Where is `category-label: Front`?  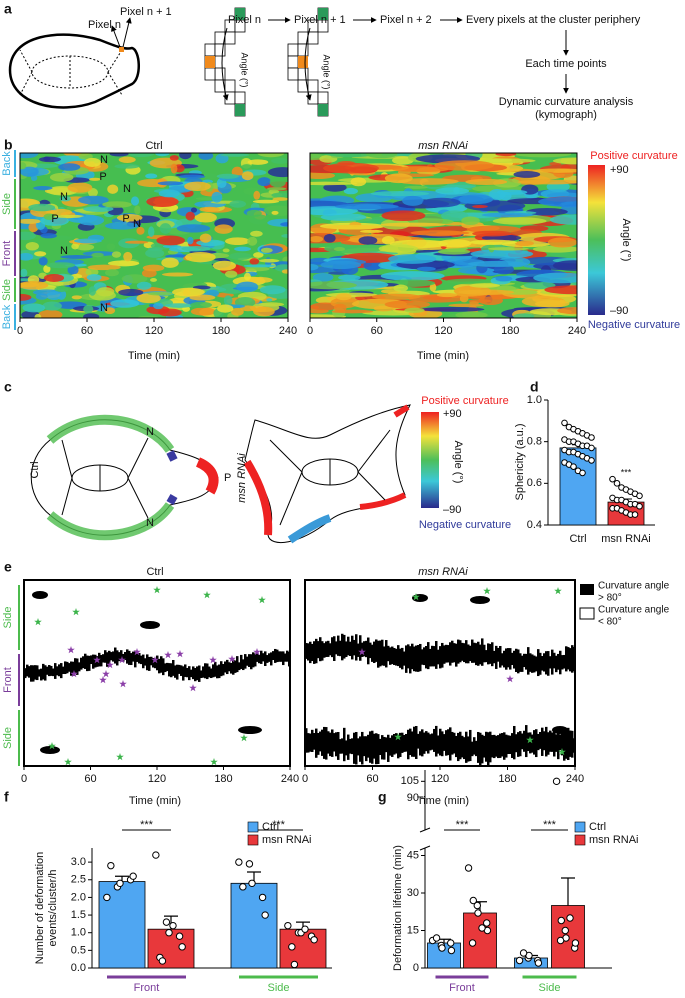 category-label: Front is located at coordinates (462, 988).